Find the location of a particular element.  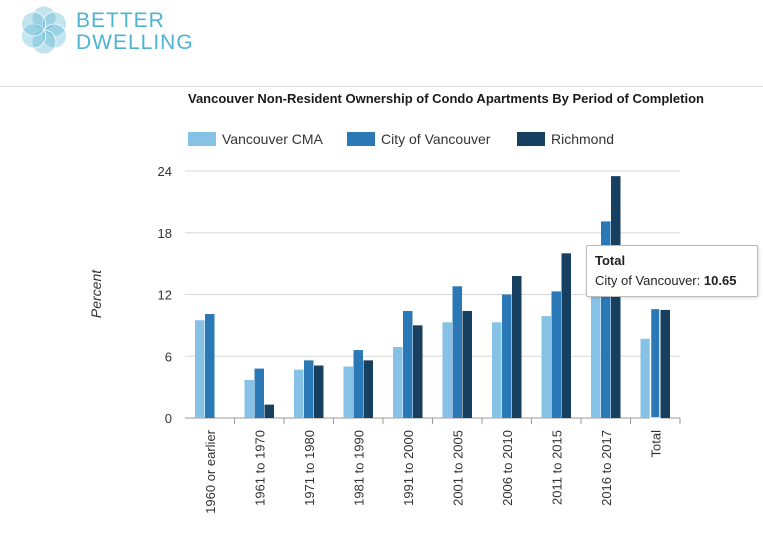

legend-label-vancouver-cma: Vancouver CMA is located at coordinates (272, 139).